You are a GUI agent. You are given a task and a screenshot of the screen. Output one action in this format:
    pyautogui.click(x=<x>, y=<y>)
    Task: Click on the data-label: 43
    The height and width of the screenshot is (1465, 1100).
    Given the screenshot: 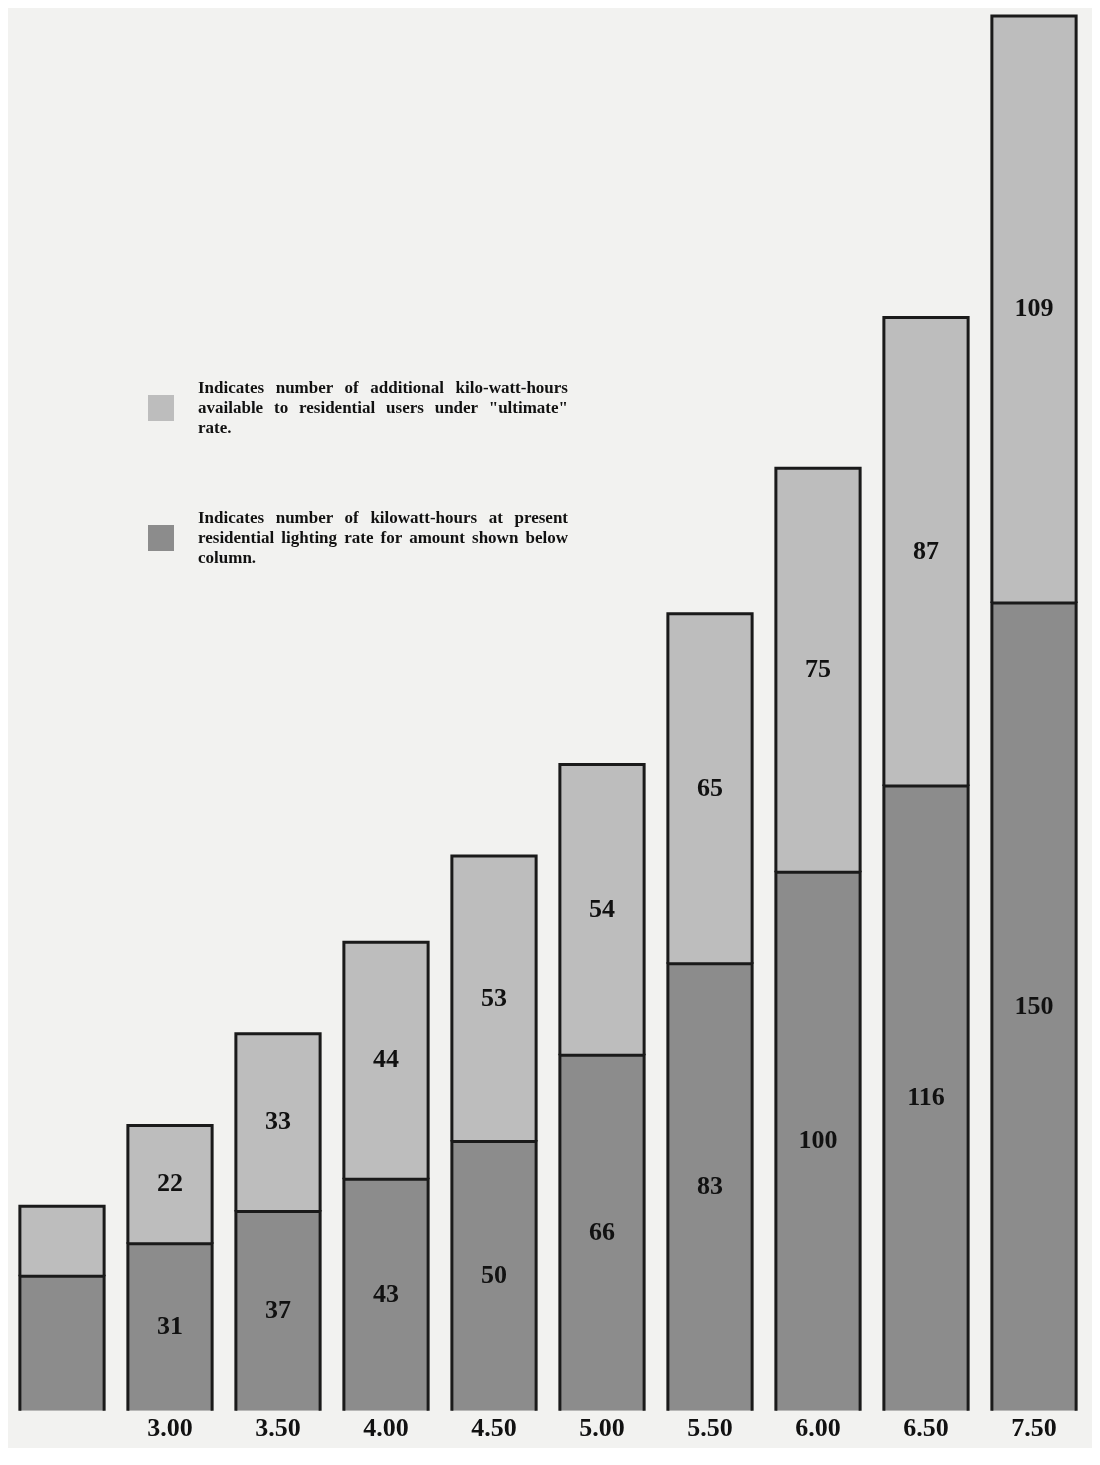 What is the action you would take?
    pyautogui.click(x=386, y=1293)
    